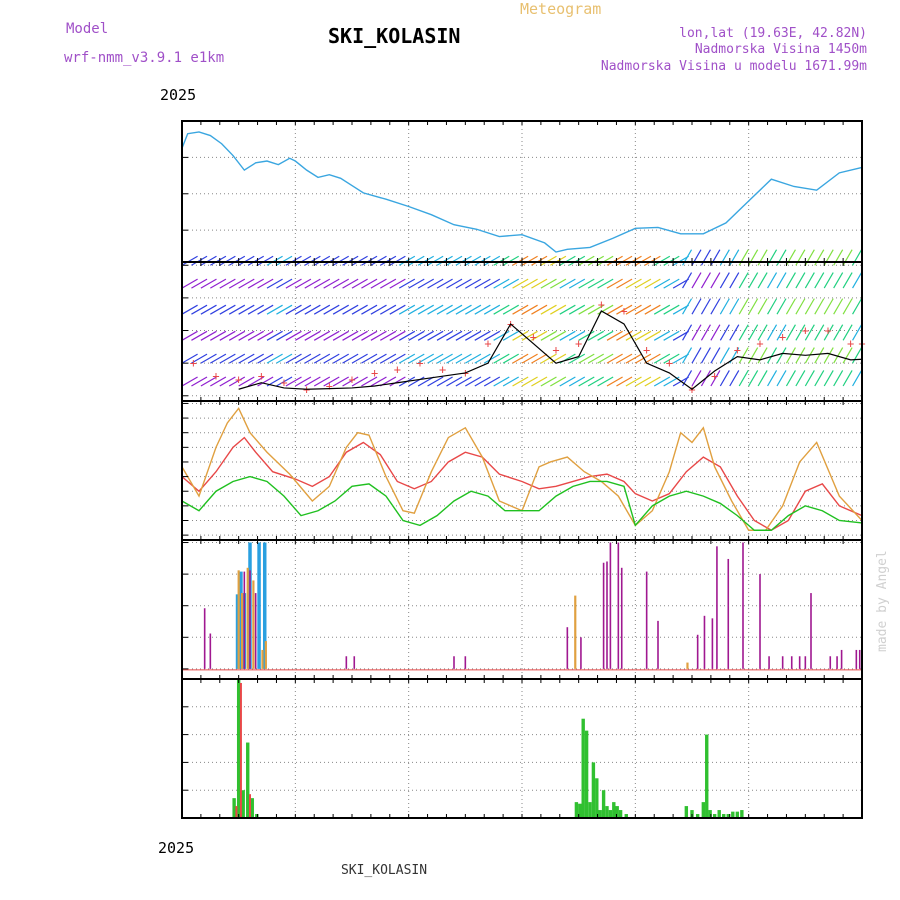 The image size is (900, 900). What do you see at coordinates (394, 36) in the screenshot?
I see `chart-title: SKI_KOLASIN` at bounding box center [394, 36].